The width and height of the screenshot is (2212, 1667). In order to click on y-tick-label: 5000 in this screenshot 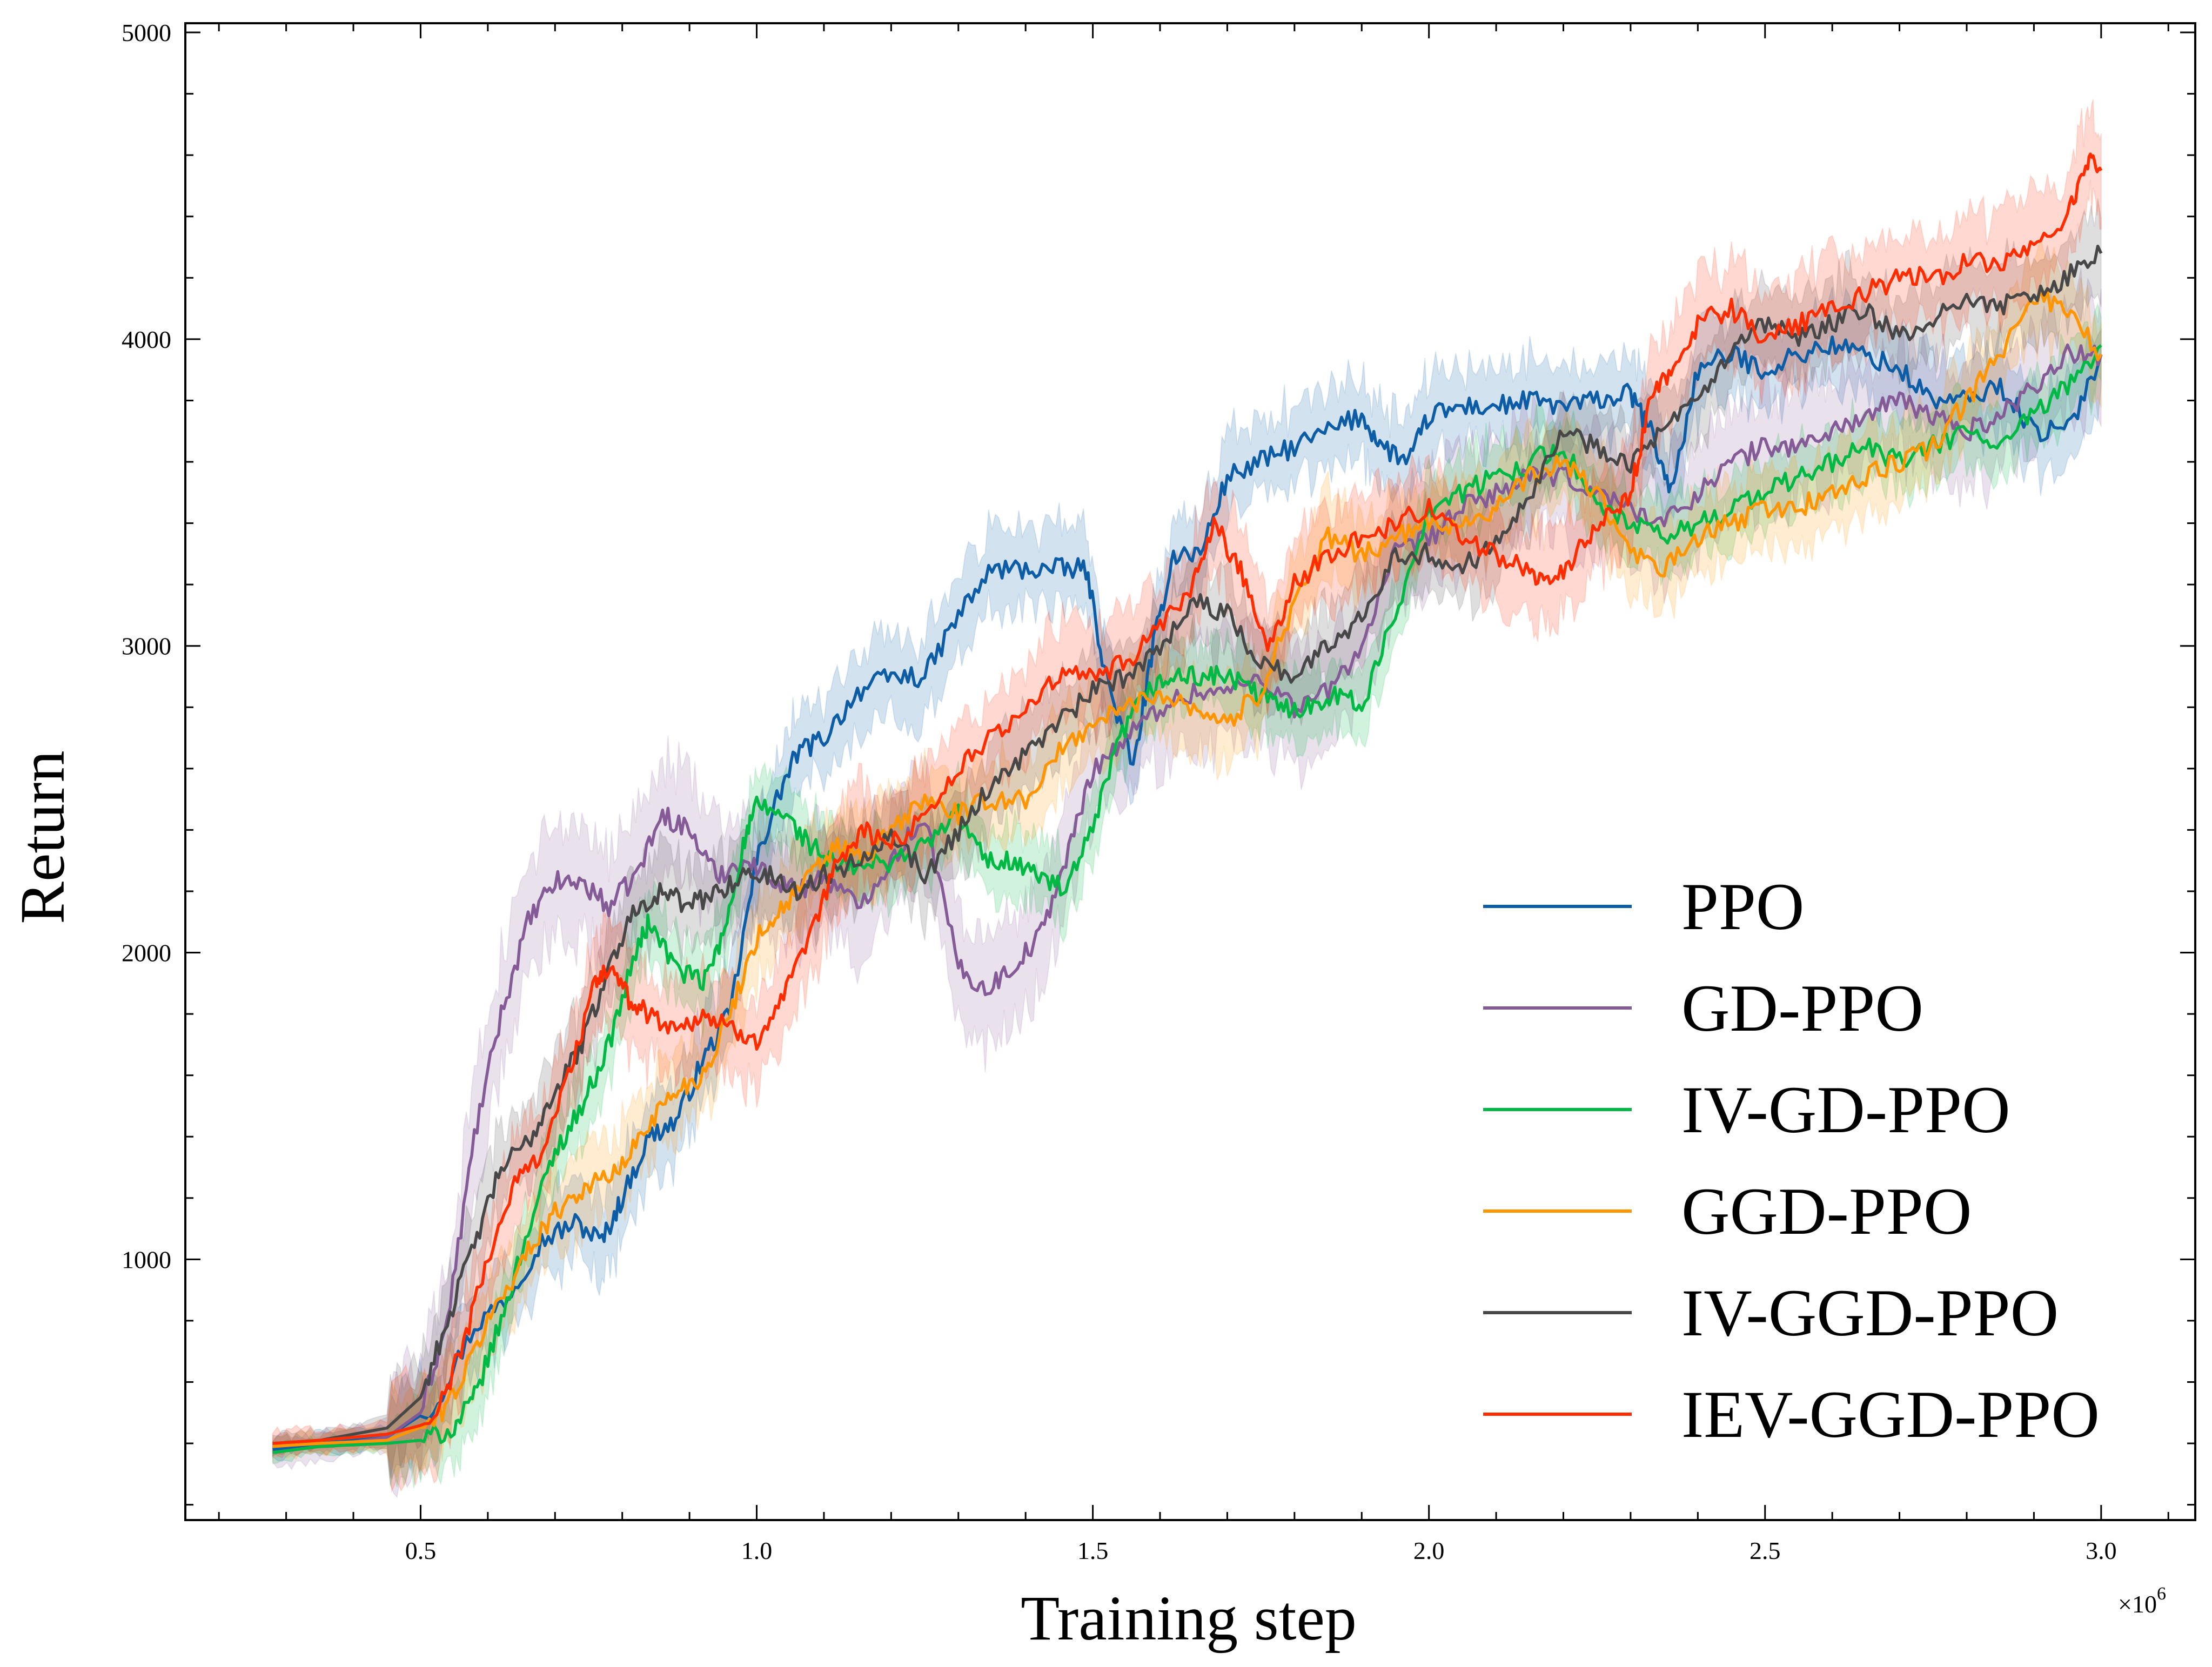, I will do `click(147, 32)`.